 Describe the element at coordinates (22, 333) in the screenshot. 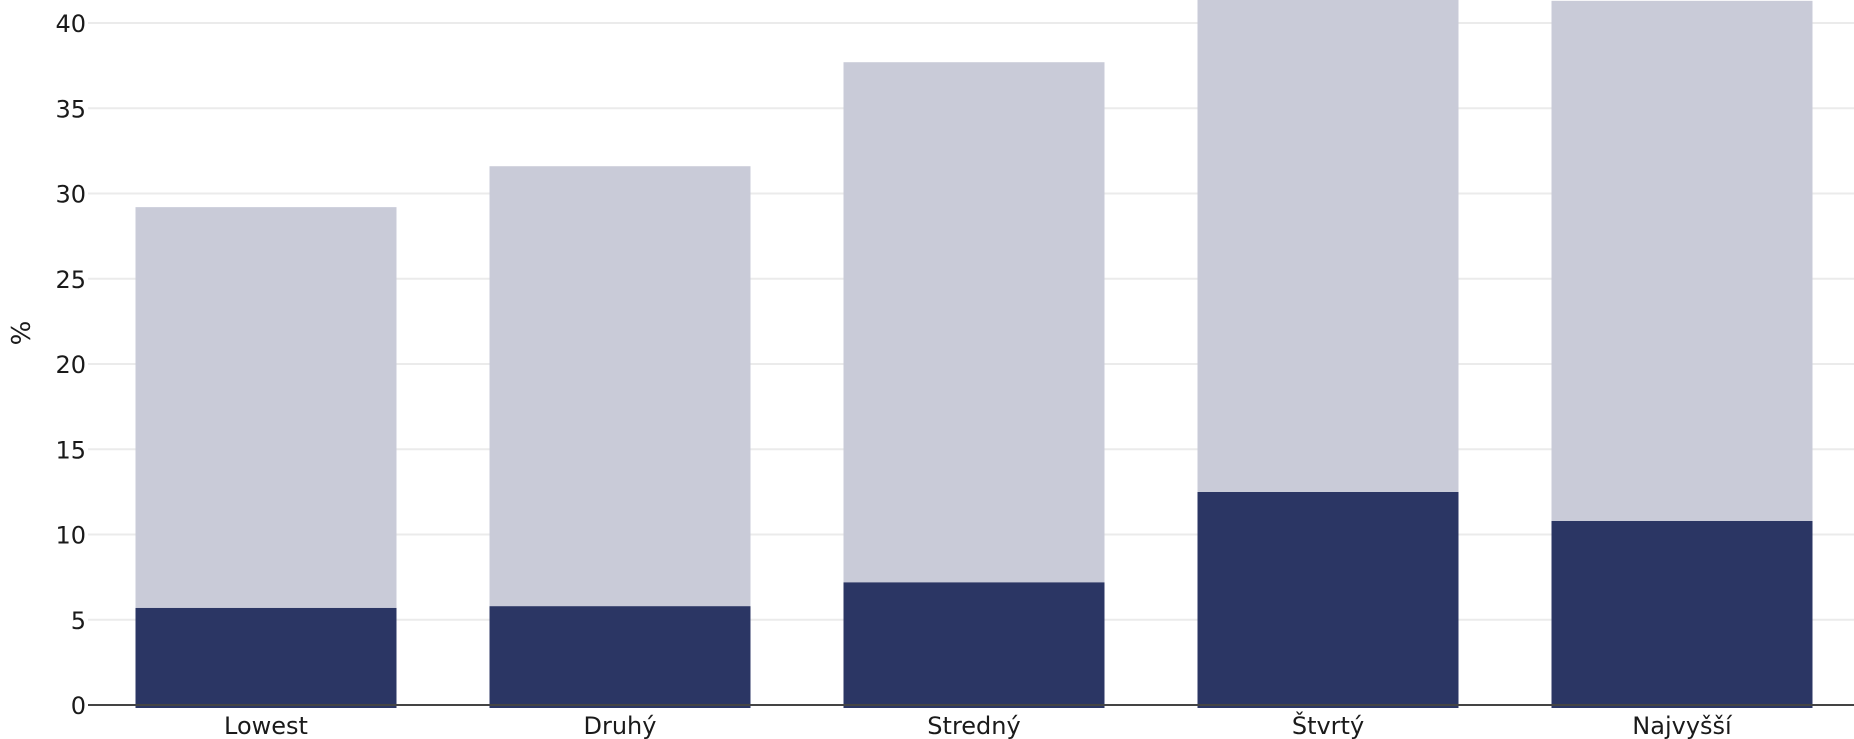

I see `y-axis-label: %` at that location.